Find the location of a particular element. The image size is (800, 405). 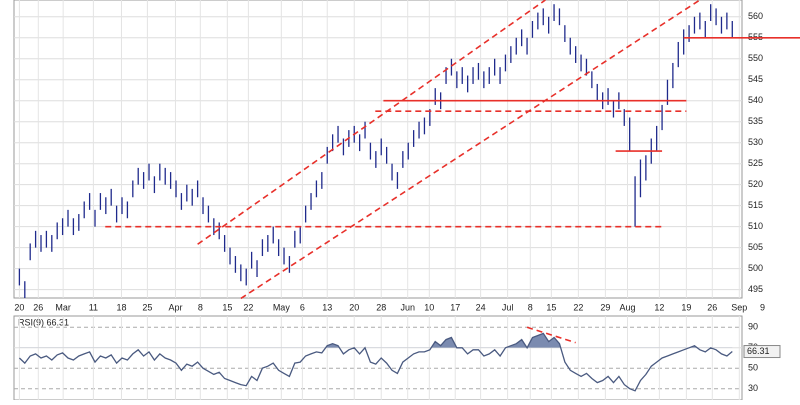

rsi-line is located at coordinates (375, 362).